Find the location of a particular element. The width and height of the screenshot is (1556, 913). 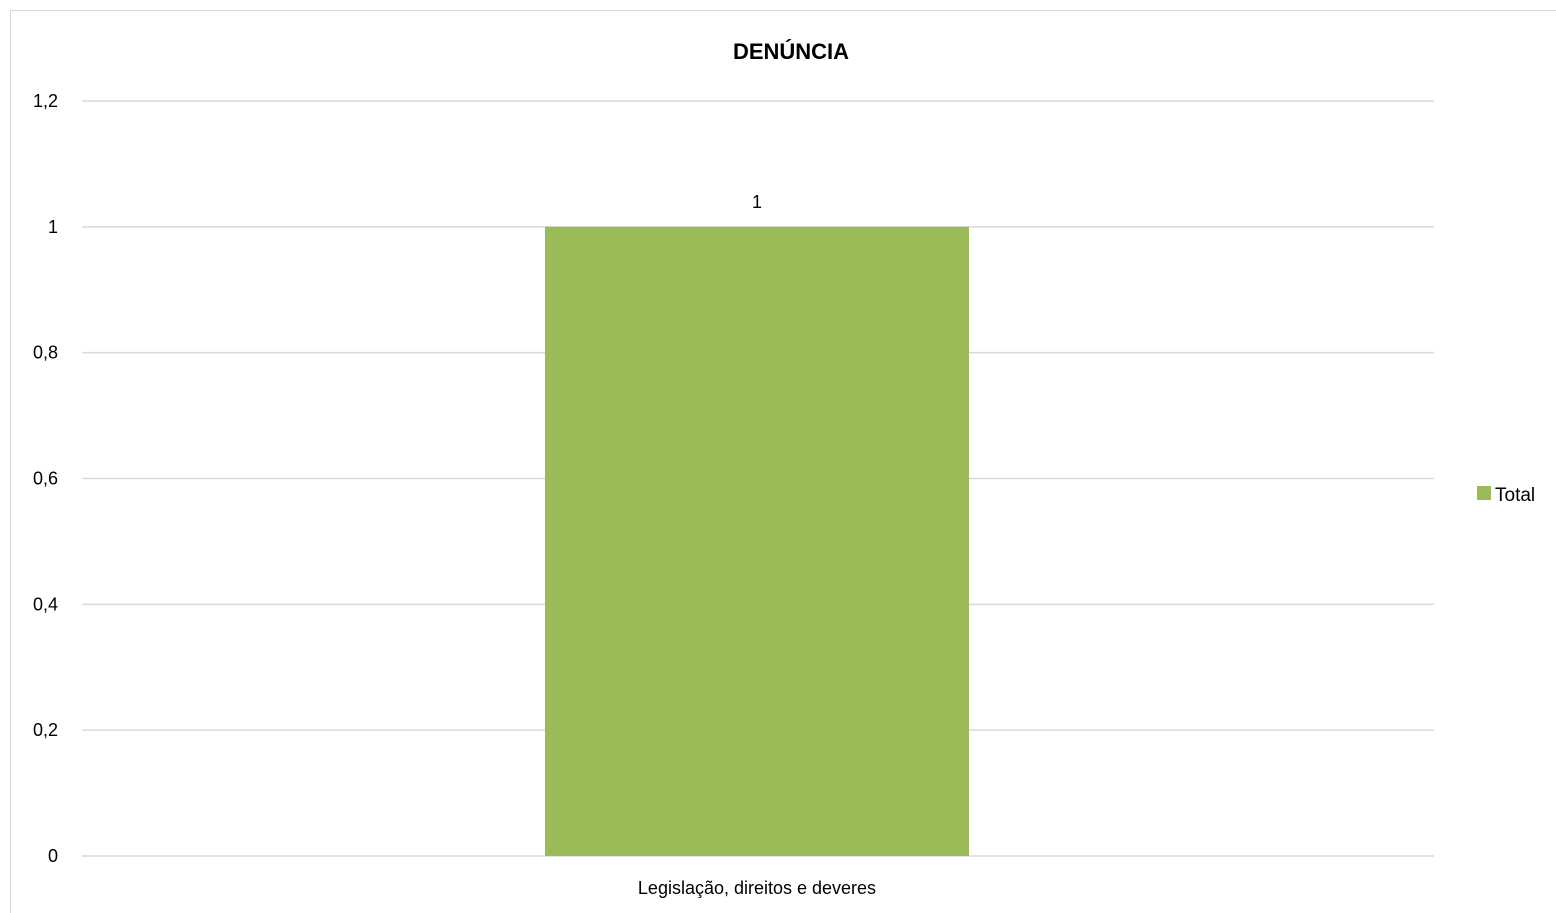

y-axis-tick-labels: 0 0,2 0,4 0,6 0,8 1 1,2 is located at coordinates (45, 478).